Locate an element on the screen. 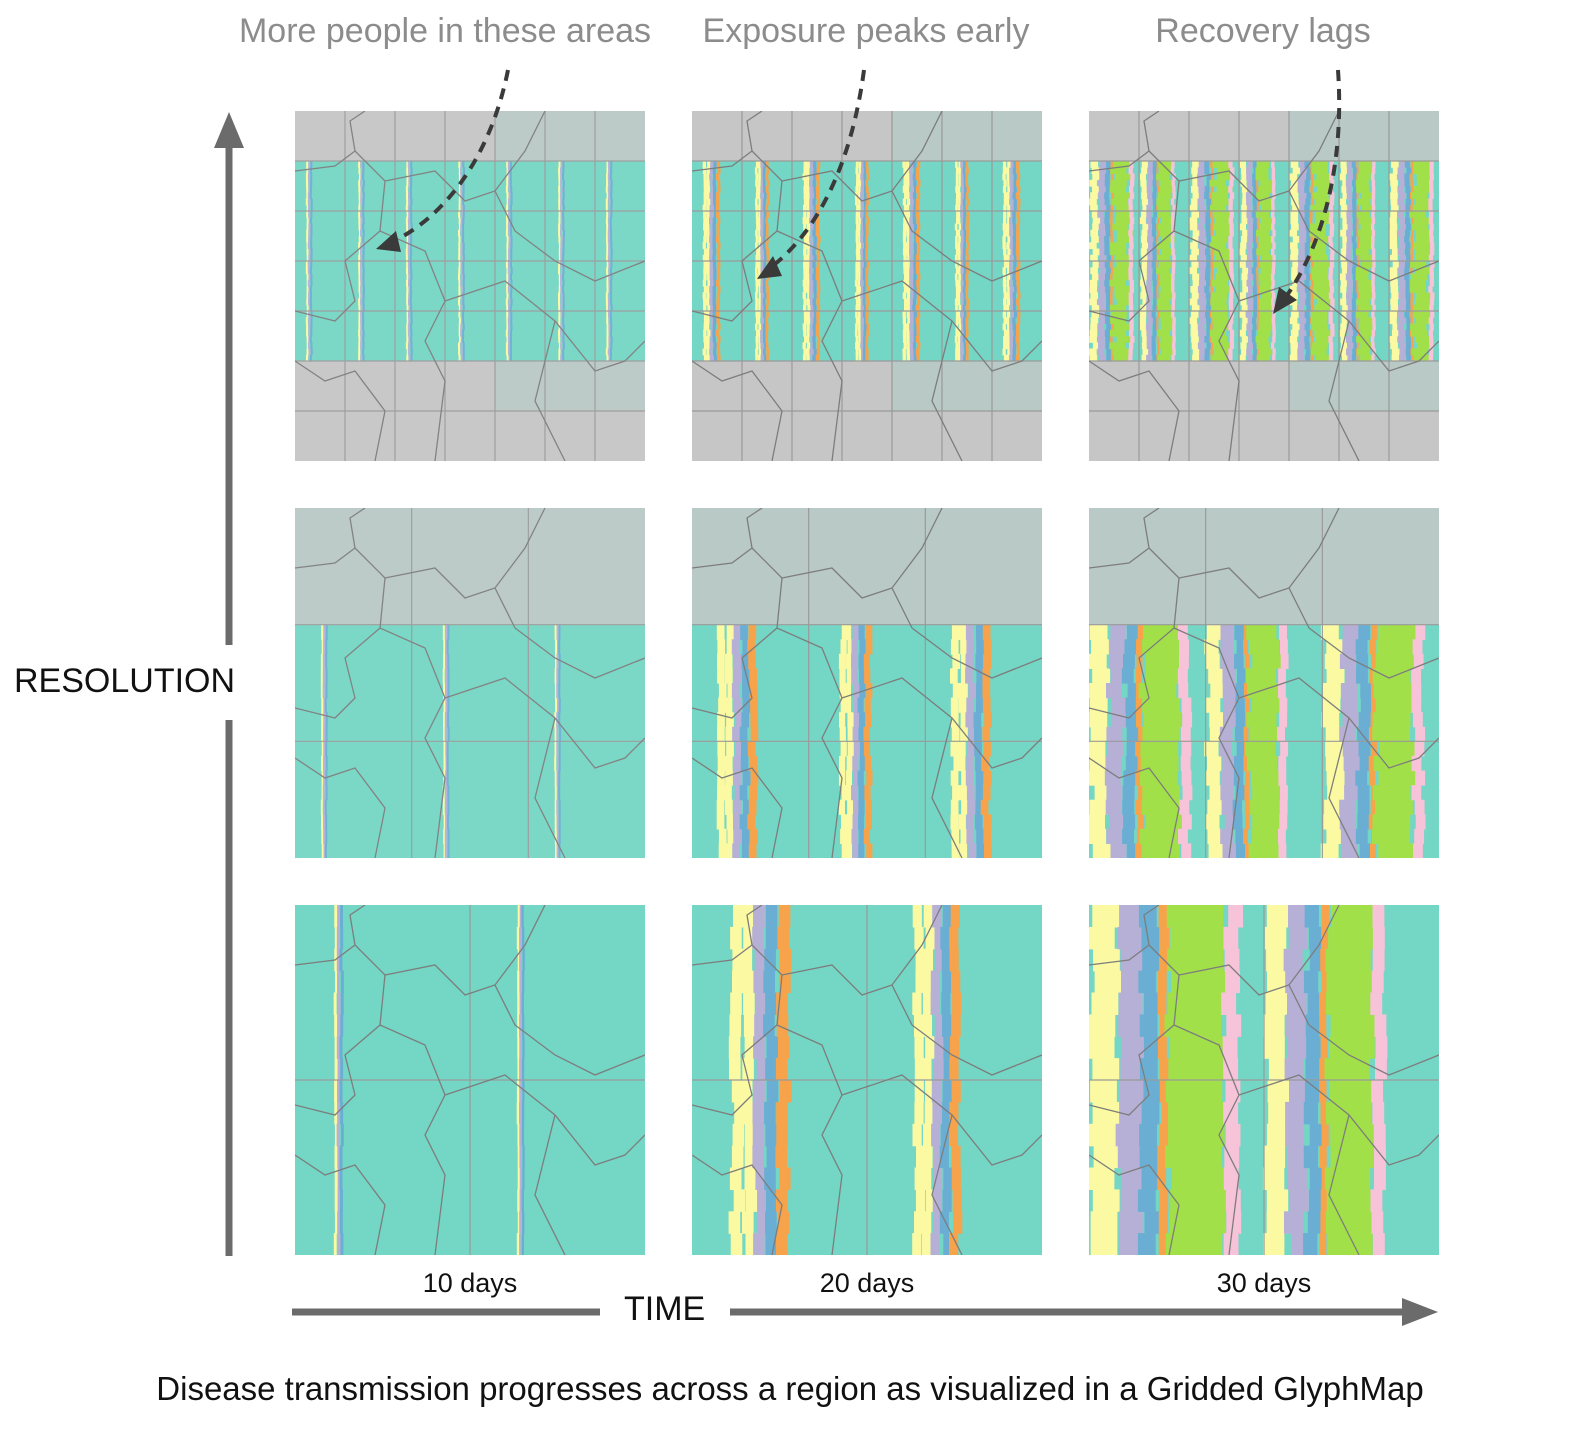 The image size is (1580, 1430). glyph-cell is located at coordinates (382, 993).